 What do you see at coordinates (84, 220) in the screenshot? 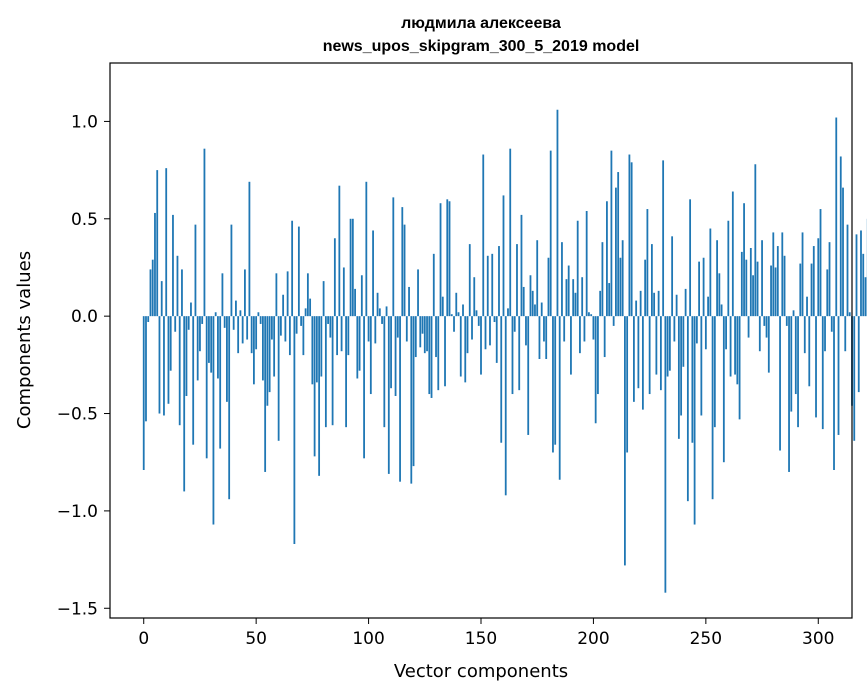
I see `y-tick-label: 0.5` at bounding box center [84, 220].